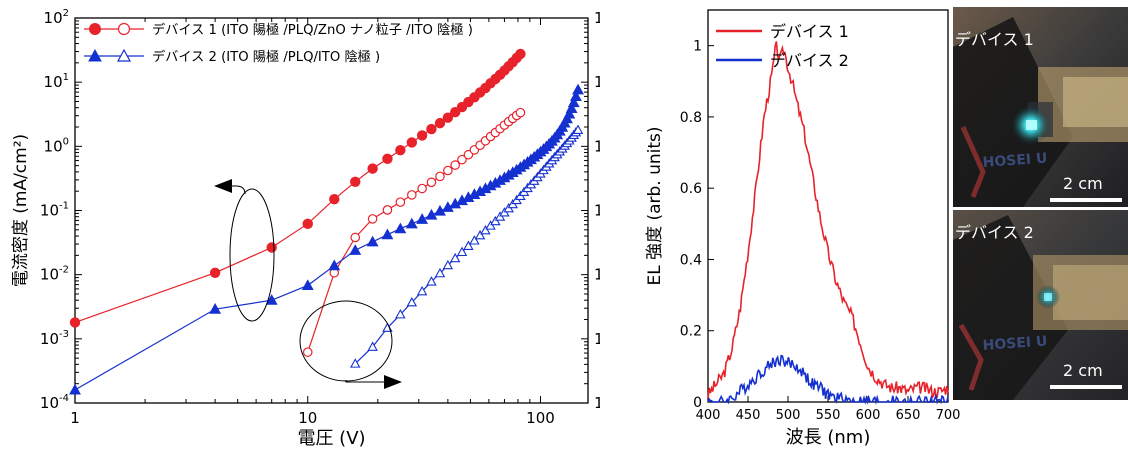 This screenshot has width=1128, height=449. Describe the element at coordinates (1086, 200) in the screenshot. I see `photo-1-scale-bar` at that location.